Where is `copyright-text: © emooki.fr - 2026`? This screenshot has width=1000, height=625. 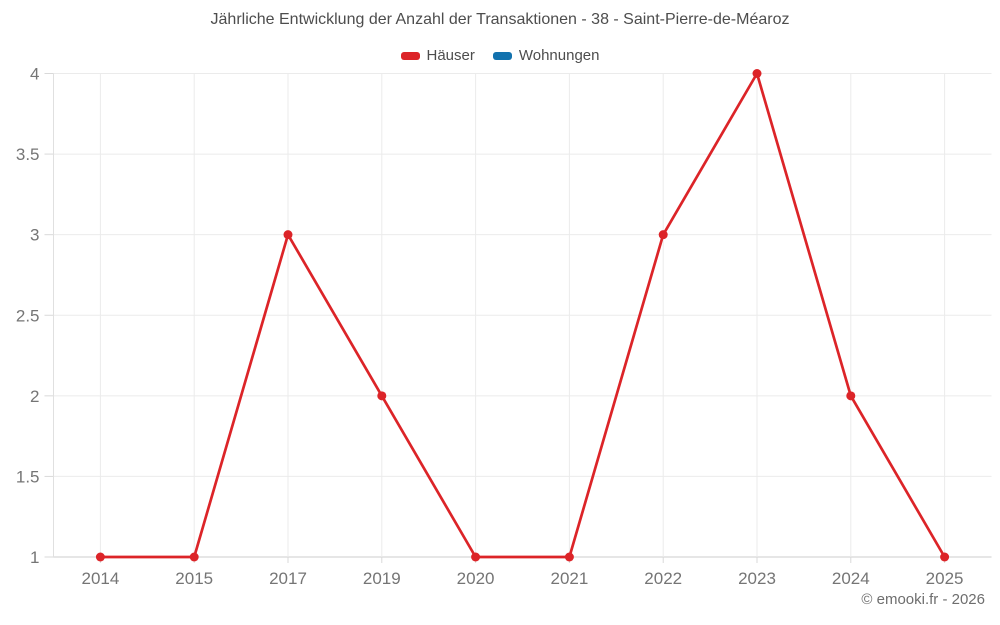 copyright-text: © emooki.fr - 2026 is located at coordinates (923, 599).